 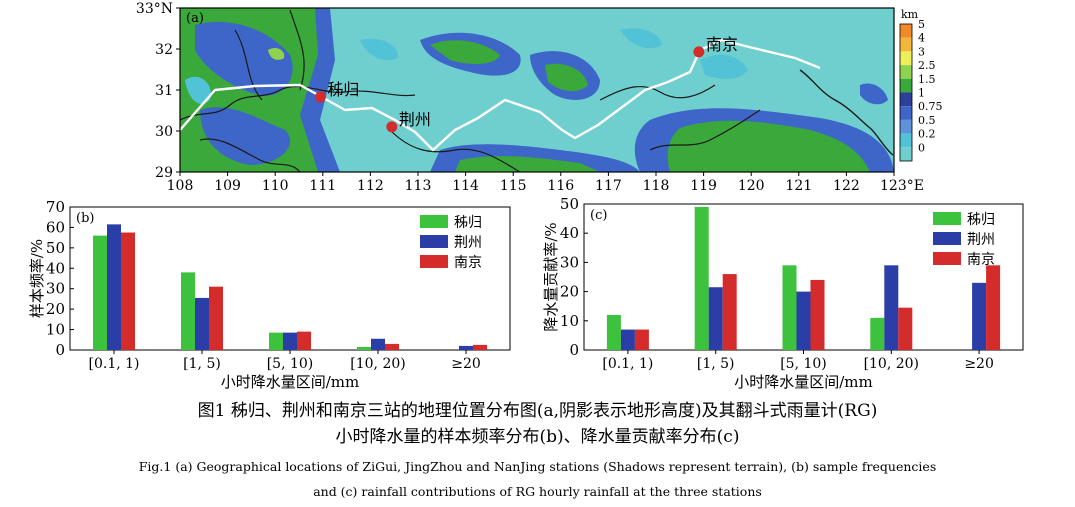 What do you see at coordinates (377, 364) in the screenshot?
I see `x-tick-label: [10, 20)` at bounding box center [377, 364].